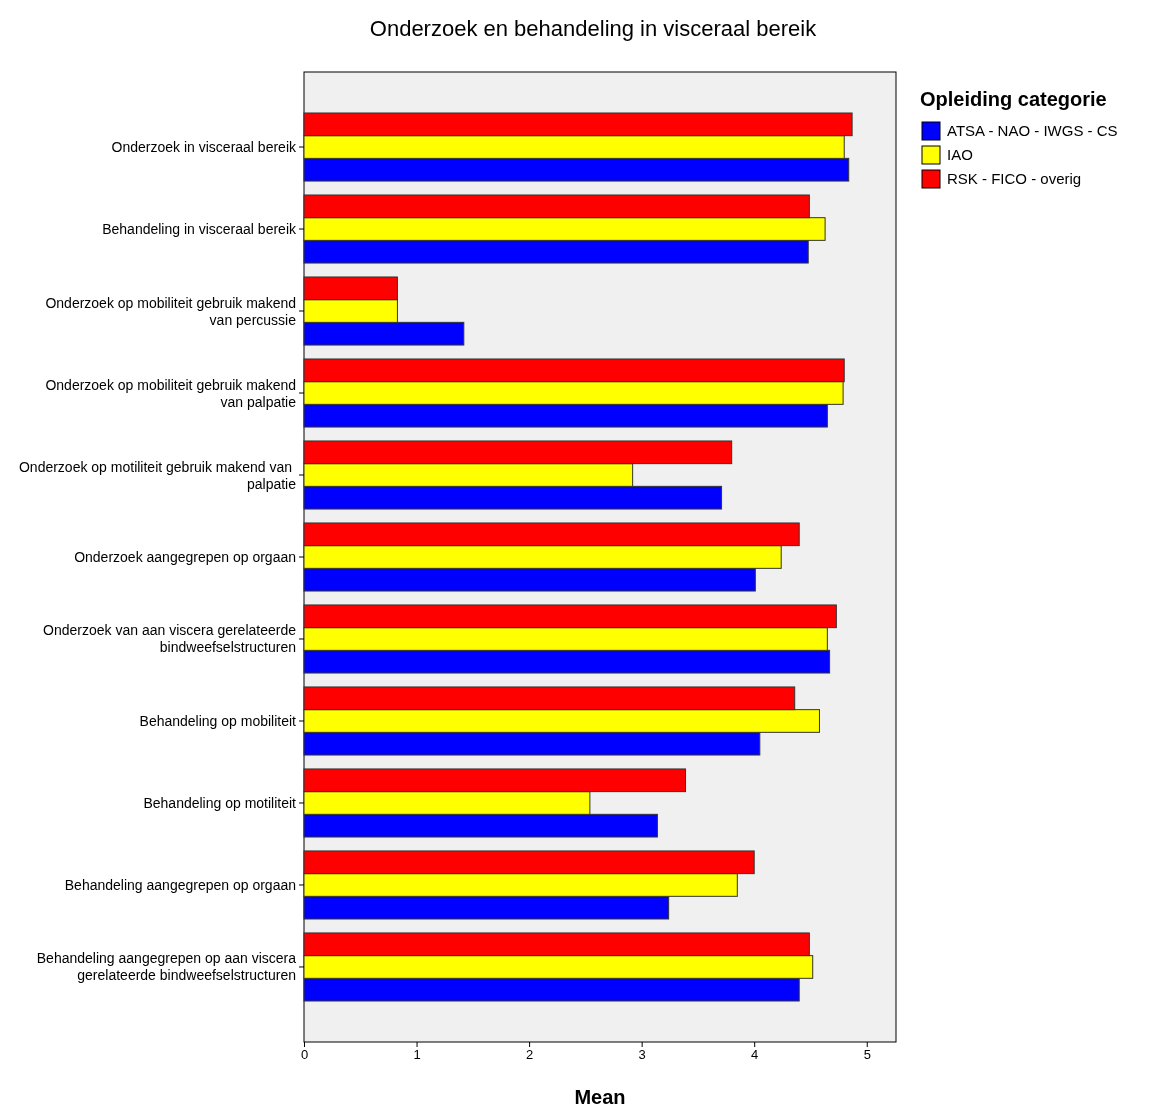  What do you see at coordinates (171, 393) in the screenshot?
I see `y-tick-label: Onderzoek op mobiliteit gebruik makend van palpatie` at bounding box center [171, 393].